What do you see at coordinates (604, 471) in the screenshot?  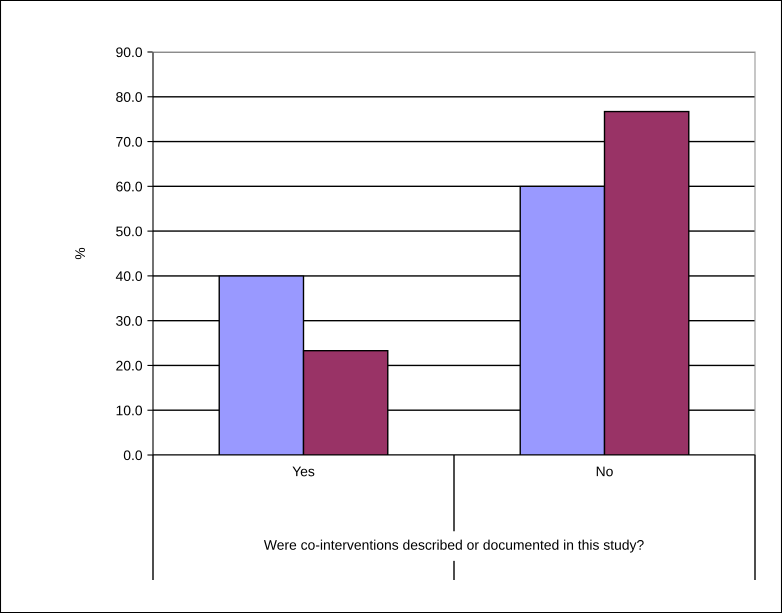 I see `x-tick-label: No` at bounding box center [604, 471].